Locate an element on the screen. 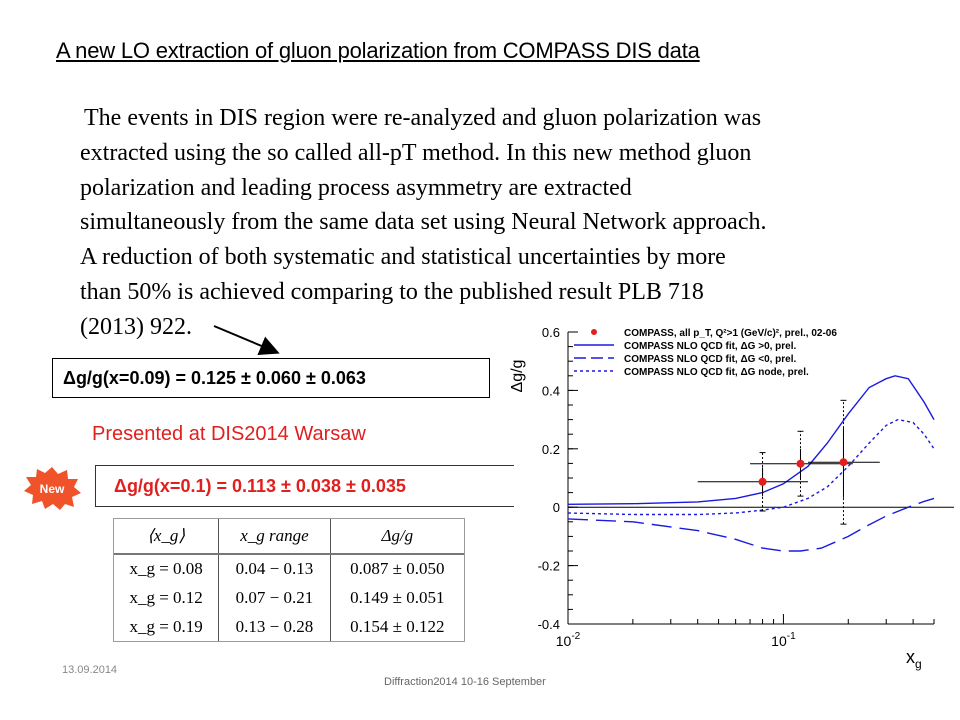 Image resolution: width=960 pixels, height=720 pixels. legend-entry: COMPASS NLO QCD fit, ΔG node, prel. is located at coordinates (716, 372).